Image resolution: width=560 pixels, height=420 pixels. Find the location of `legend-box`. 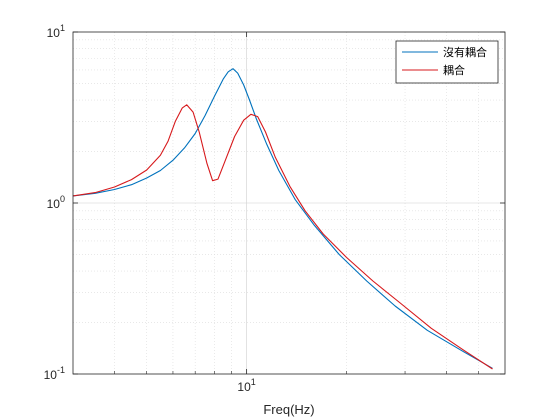

legend-box is located at coordinates (447, 62).